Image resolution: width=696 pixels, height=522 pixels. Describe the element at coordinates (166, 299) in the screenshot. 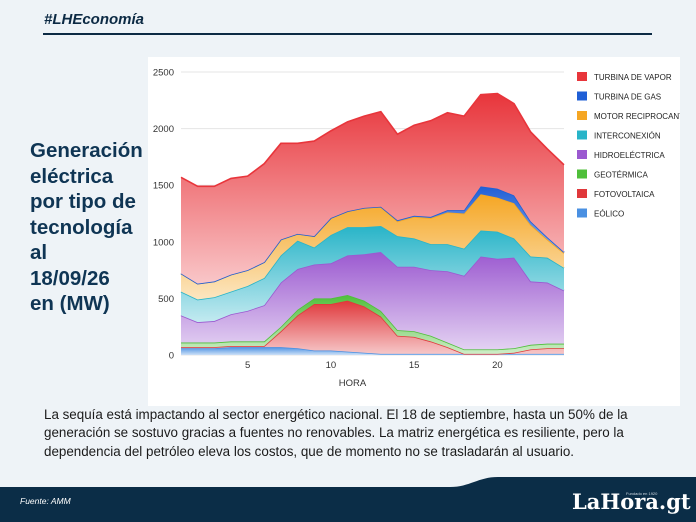

I see `y-tick-label: 500` at that location.